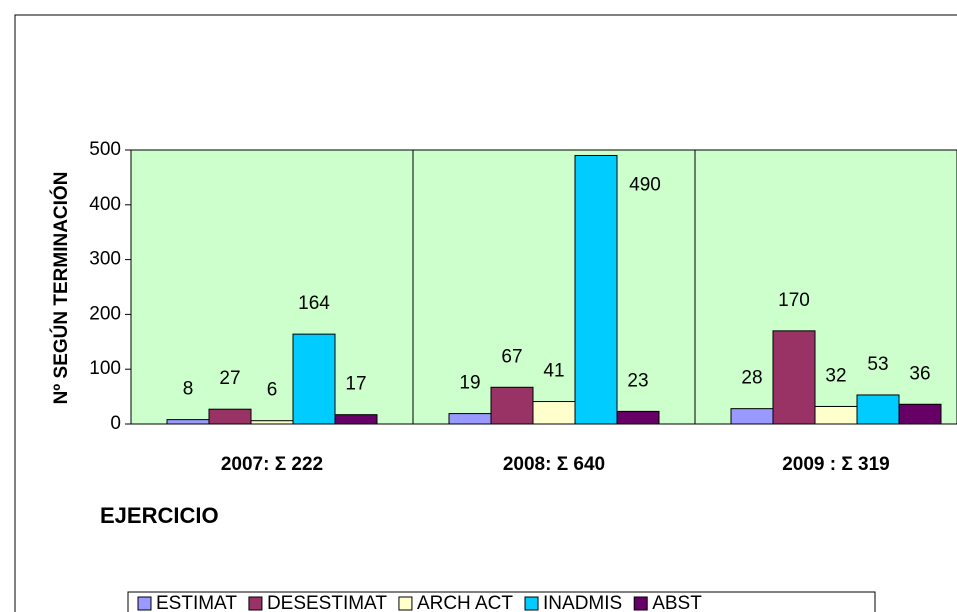  Describe the element at coordinates (751, 378) in the screenshot. I see `data-label: 28` at that location.